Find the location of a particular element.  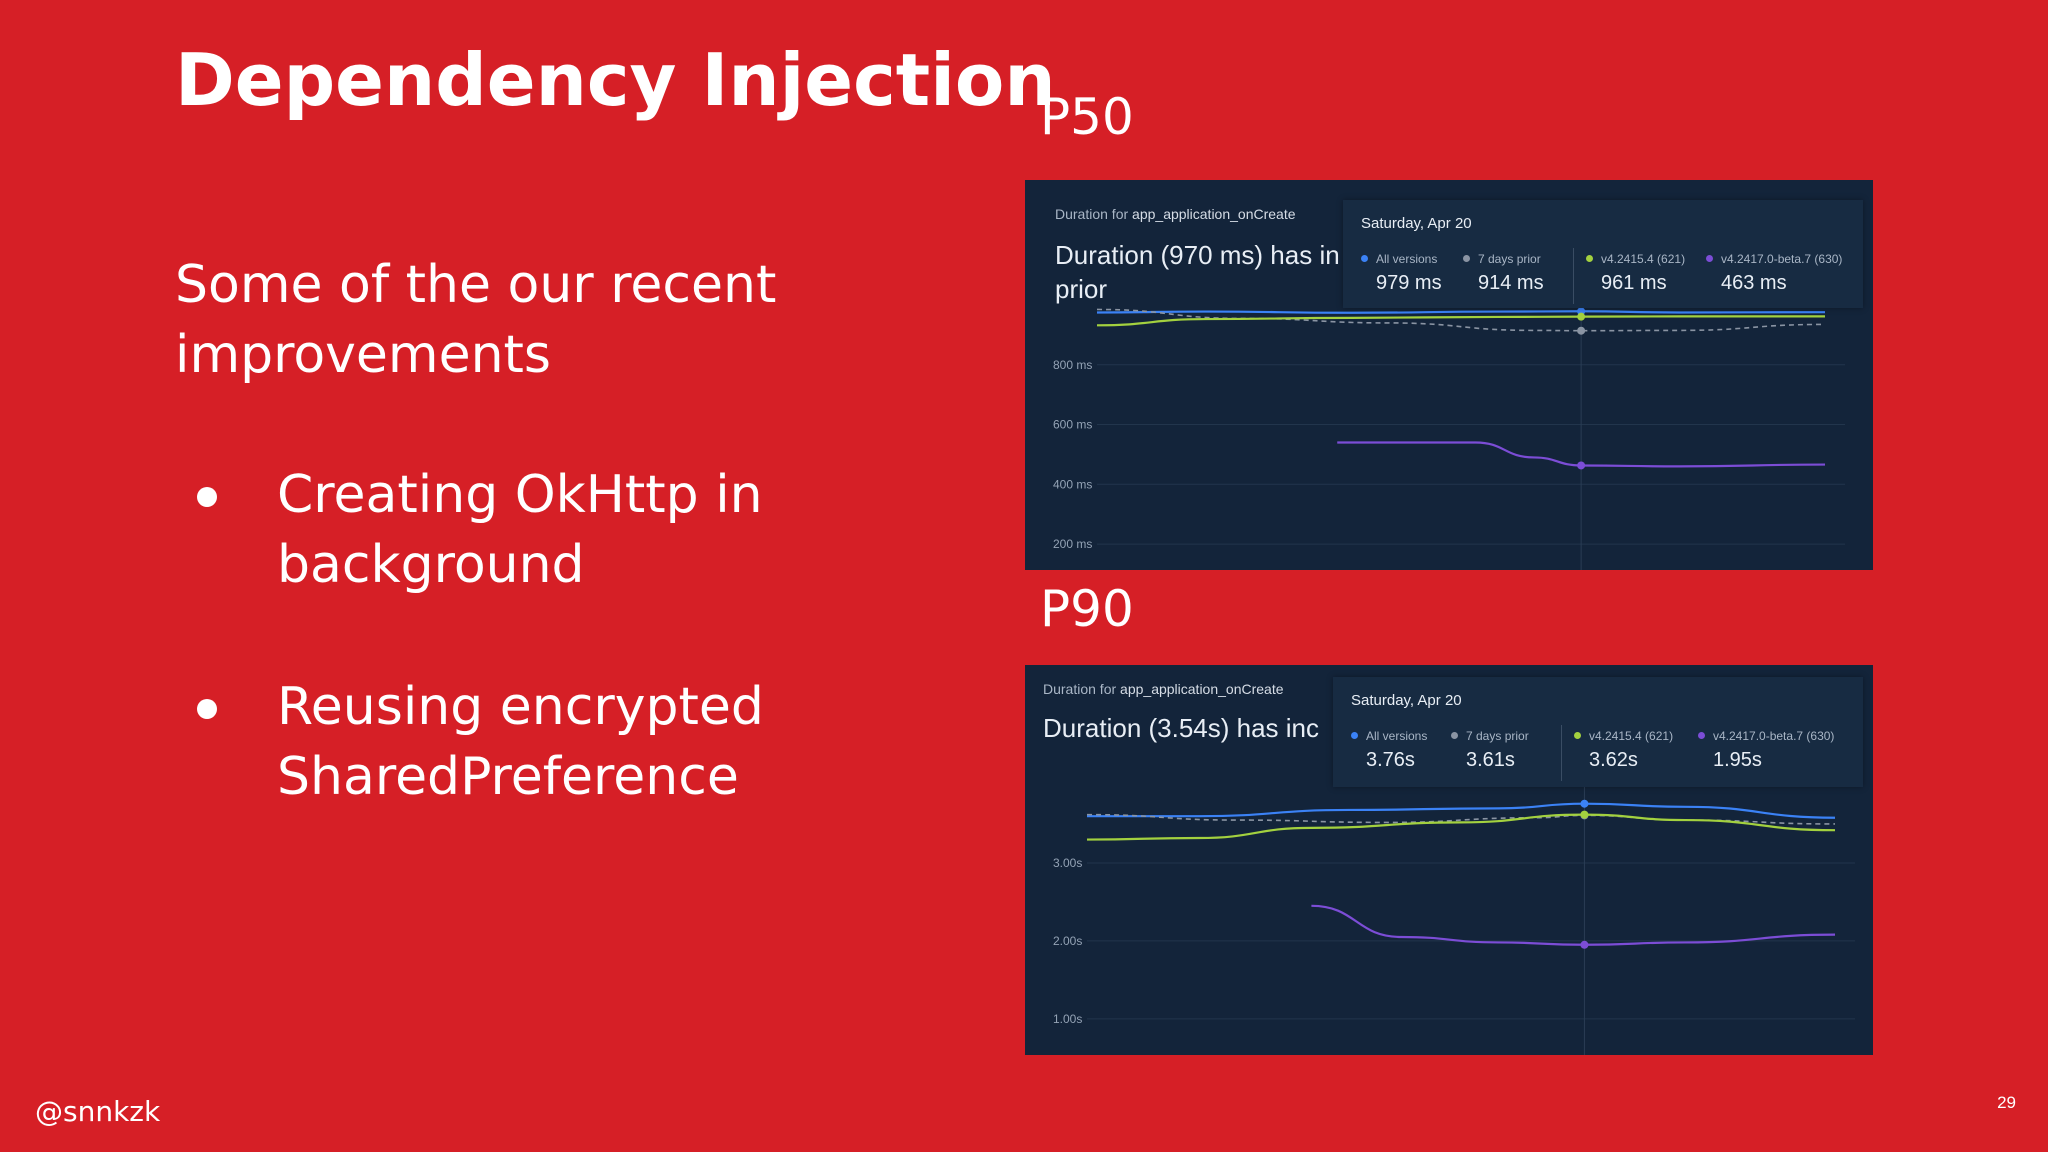

legend-all-versions: All versions 3.76s is located at coordinates (1389, 750).